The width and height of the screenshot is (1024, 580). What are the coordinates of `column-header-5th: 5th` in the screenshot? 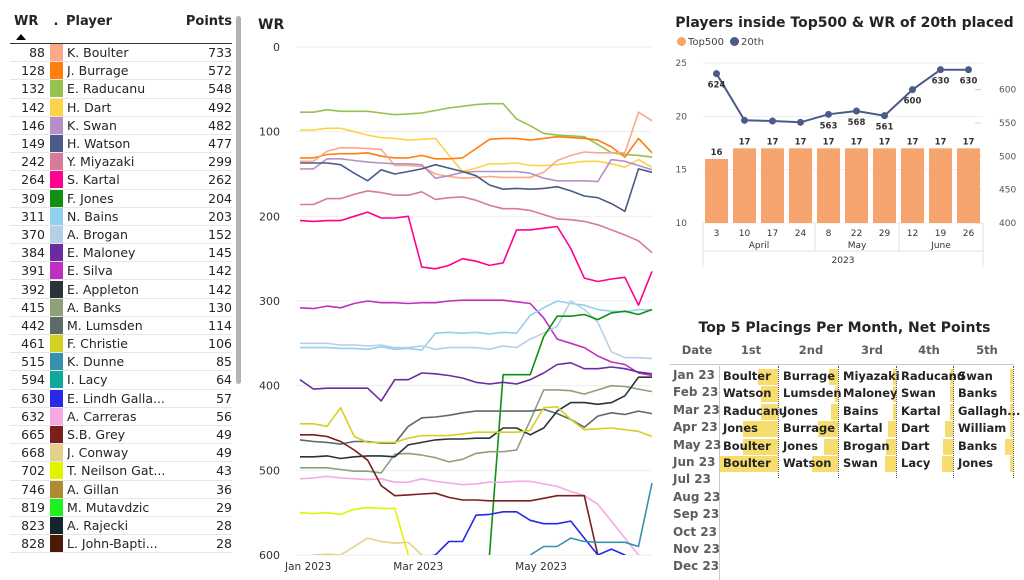 It's located at (987, 350).